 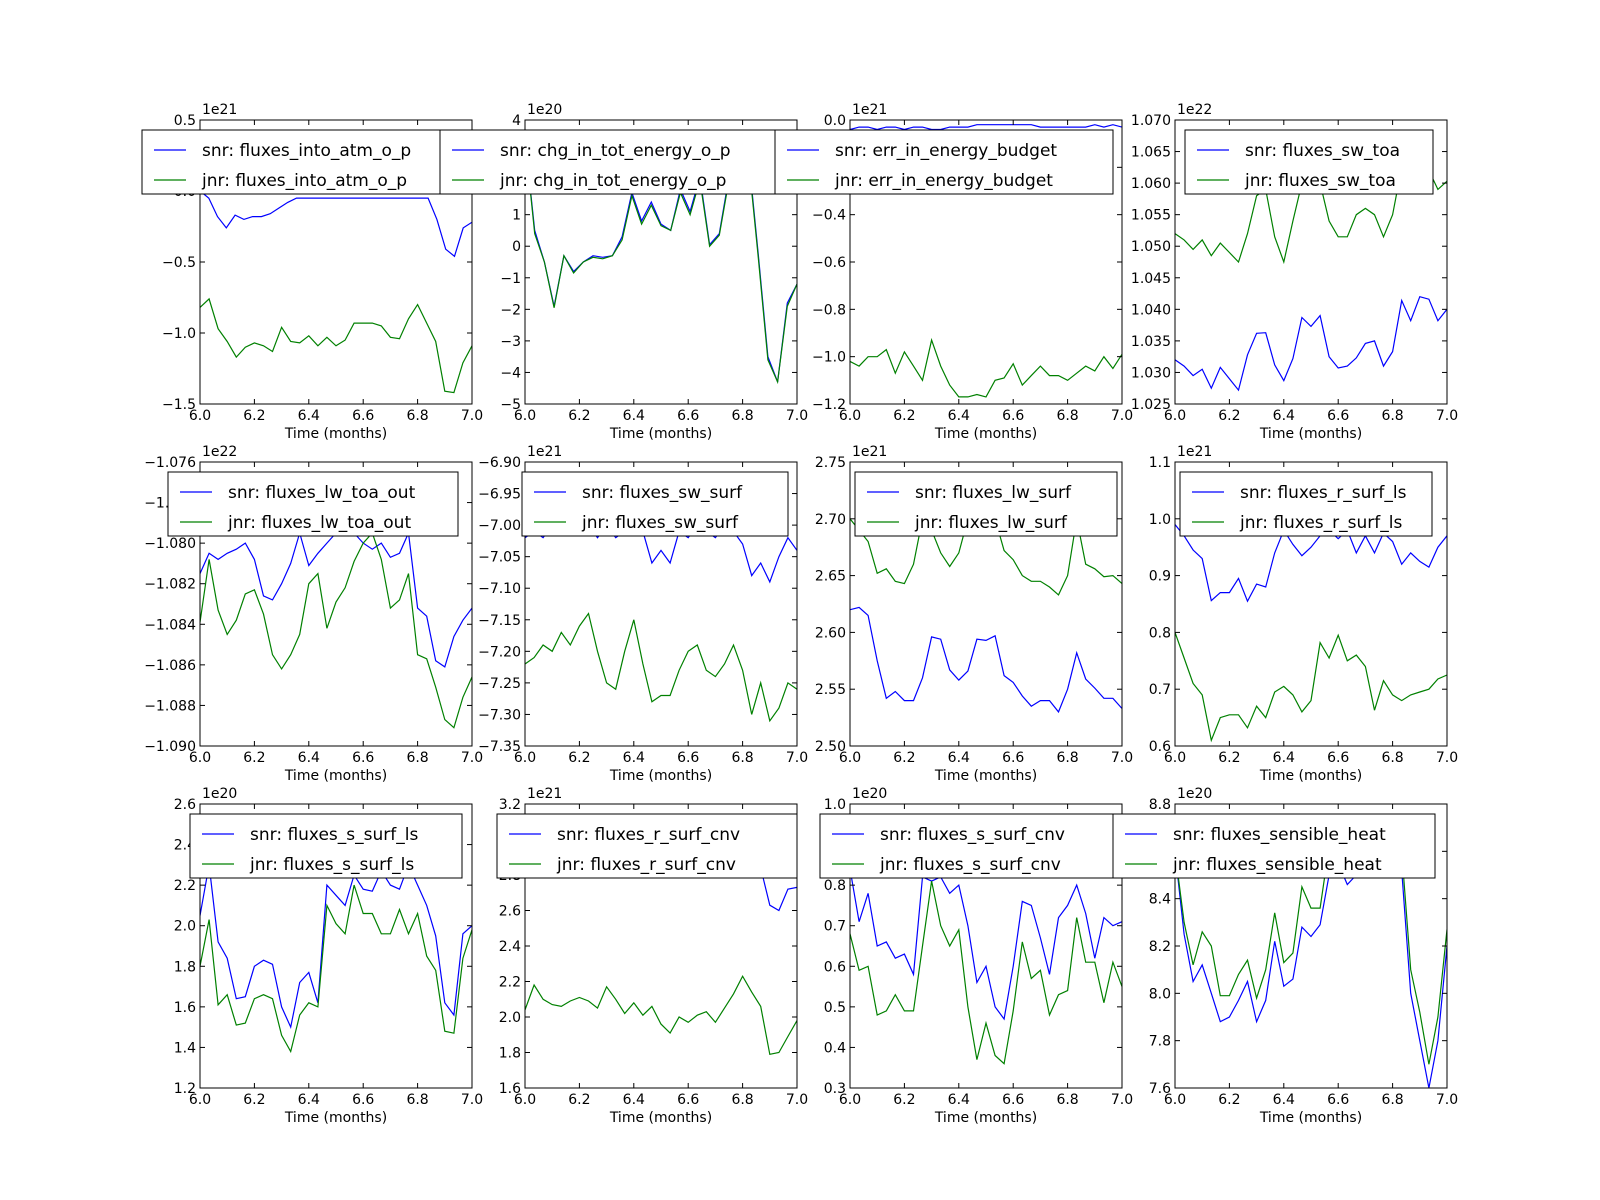 What do you see at coordinates (829, 358) in the screenshot?
I see `y-tick-label: −1.0` at bounding box center [829, 358].